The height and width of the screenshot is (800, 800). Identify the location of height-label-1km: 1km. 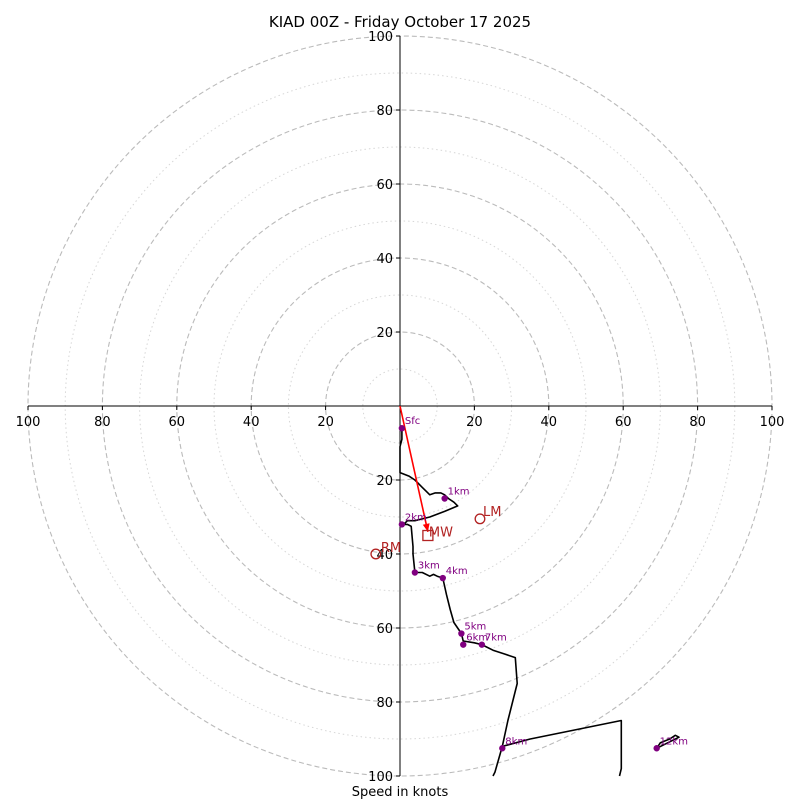
(459, 492).